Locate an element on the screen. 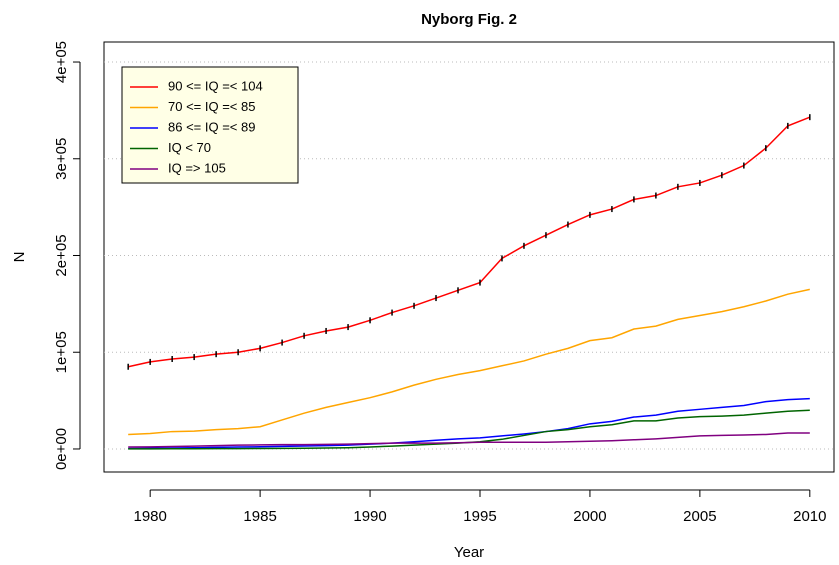 The height and width of the screenshot is (565, 839). x-tick-label: 2005 is located at coordinates (699, 516).